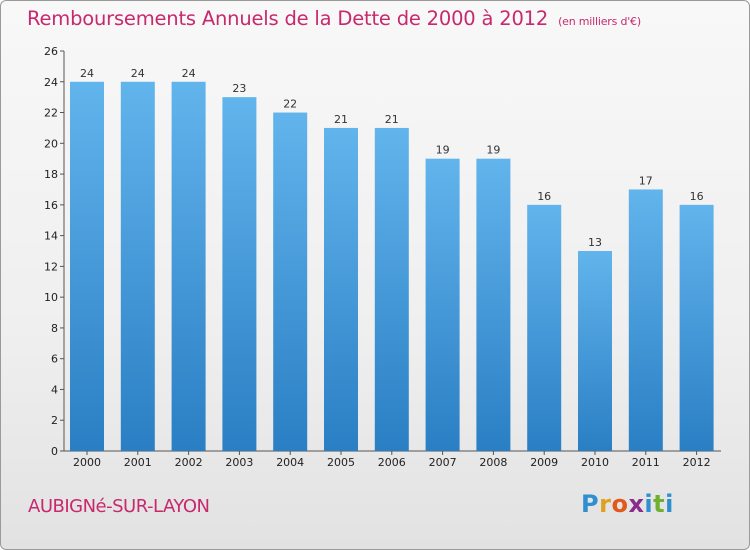 Image resolution: width=750 pixels, height=550 pixels. What do you see at coordinates (189, 462) in the screenshot?
I see `x-tick-label-2002: 2002` at bounding box center [189, 462].